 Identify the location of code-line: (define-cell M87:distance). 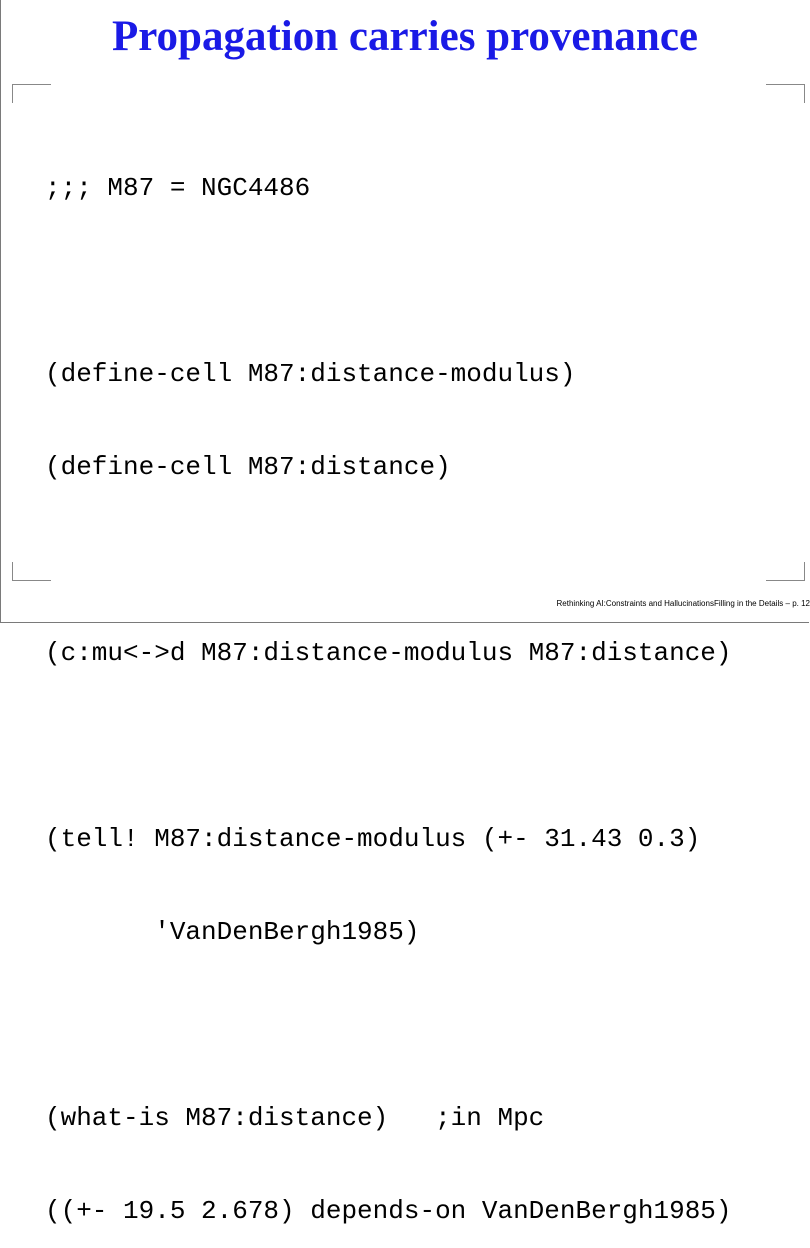
(248, 467).